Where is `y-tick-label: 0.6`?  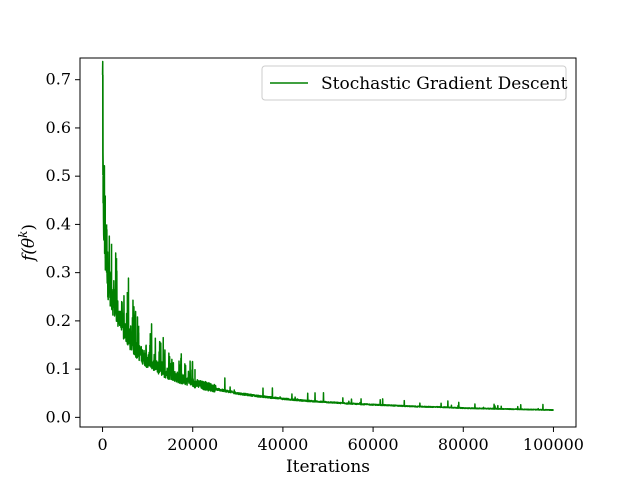
y-tick-label: 0.6 is located at coordinates (58, 127).